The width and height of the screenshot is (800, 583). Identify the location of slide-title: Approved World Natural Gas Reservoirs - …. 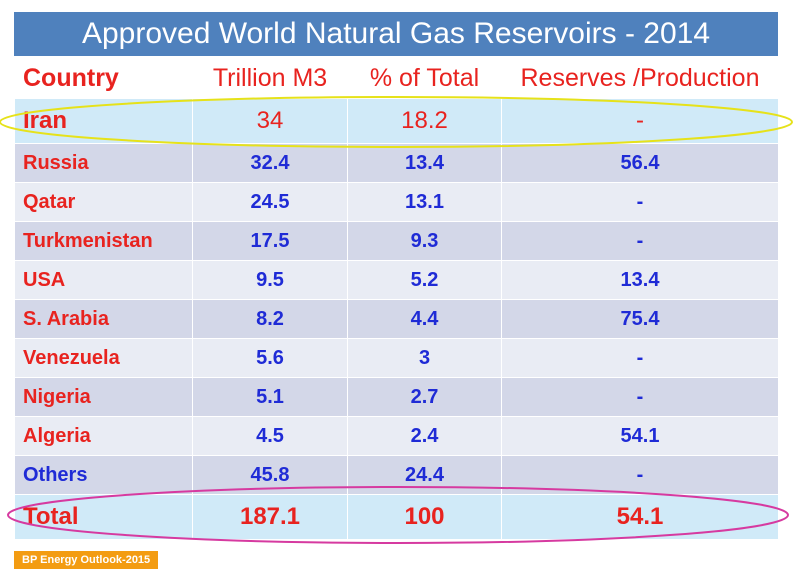
(396, 34).